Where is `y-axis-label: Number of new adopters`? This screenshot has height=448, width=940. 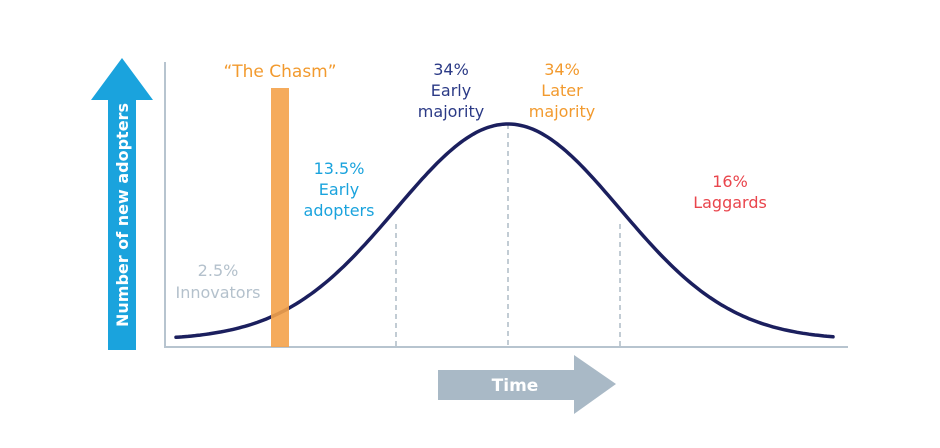
y-axis-label: Number of new adopters is located at coordinates (122, 215).